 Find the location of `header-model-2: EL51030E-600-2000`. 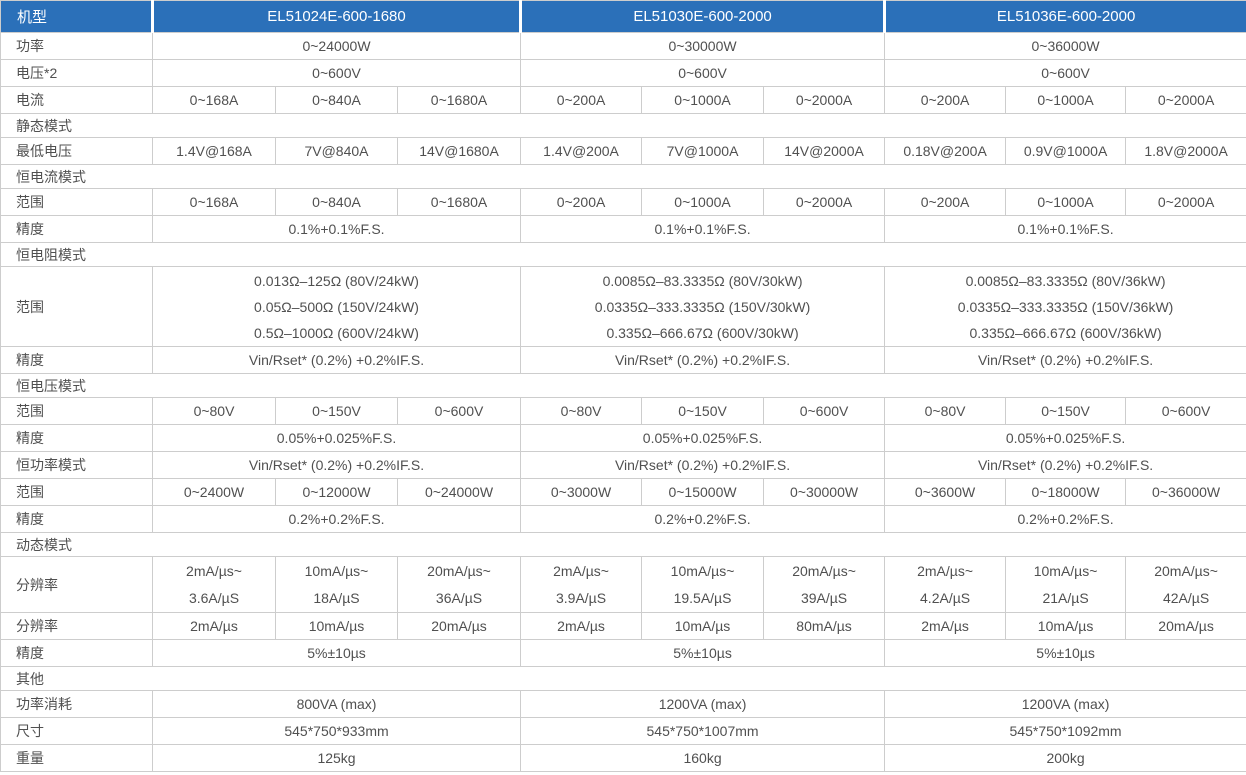

header-model-2: EL51030E-600-2000 is located at coordinates (702, 16).